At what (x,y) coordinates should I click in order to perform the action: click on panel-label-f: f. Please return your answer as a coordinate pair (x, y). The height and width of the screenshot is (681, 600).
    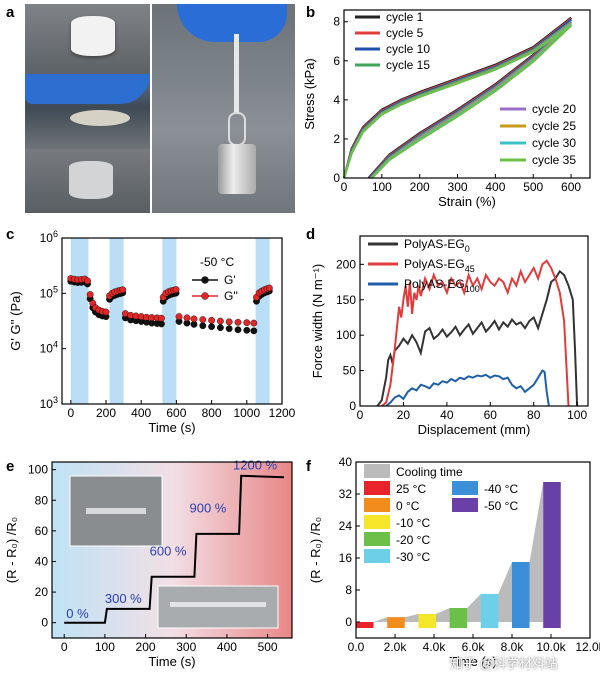
    Looking at the image, I should click on (308, 466).